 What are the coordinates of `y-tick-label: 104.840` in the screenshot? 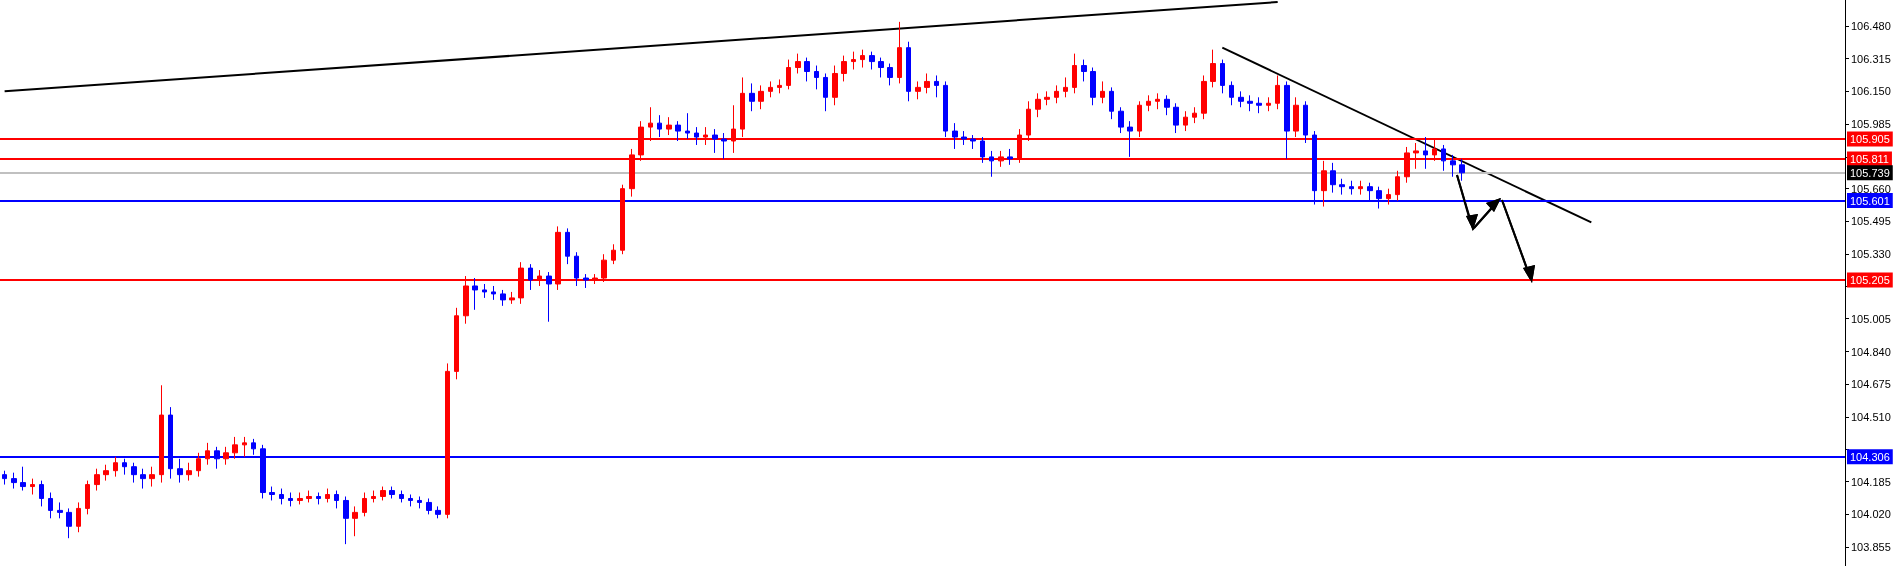 It's located at (1871, 351).